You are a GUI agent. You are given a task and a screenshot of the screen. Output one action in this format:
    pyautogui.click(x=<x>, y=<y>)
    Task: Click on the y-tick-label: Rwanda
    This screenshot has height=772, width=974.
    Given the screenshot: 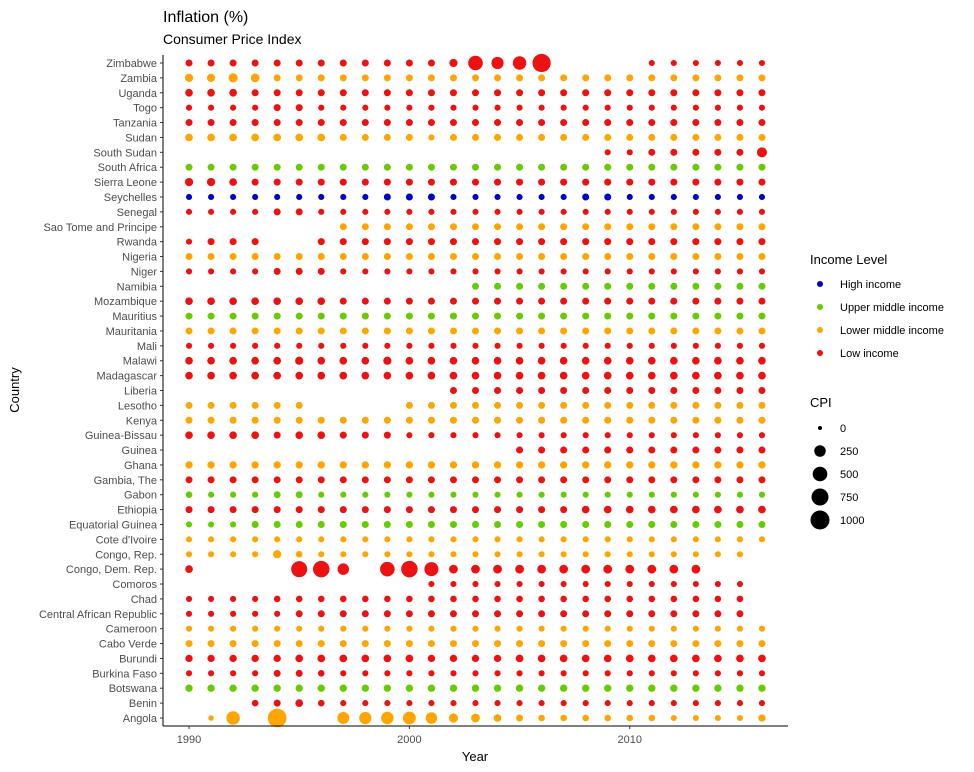 What is the action you would take?
    pyautogui.click(x=137, y=243)
    